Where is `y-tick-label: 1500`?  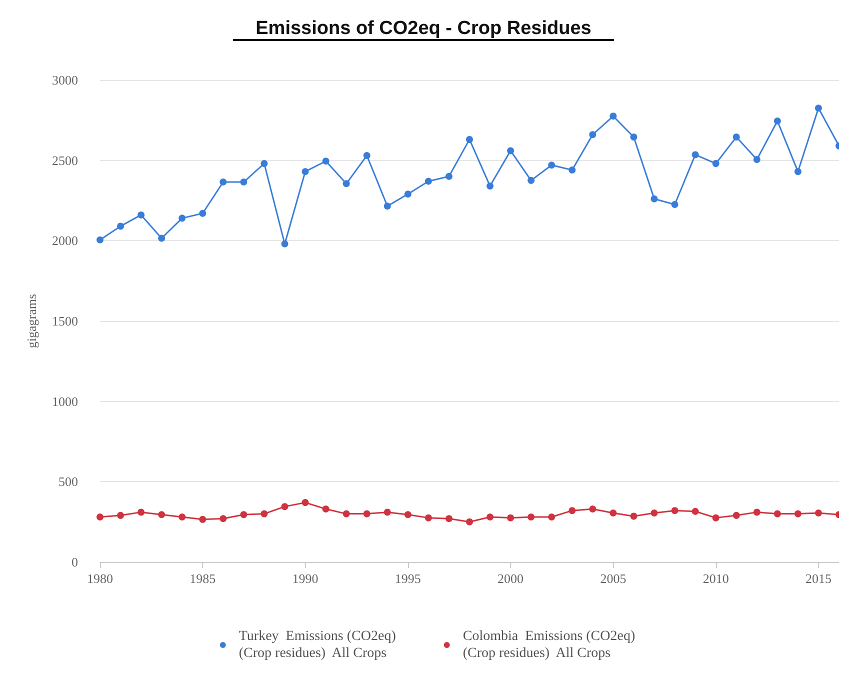
y-tick-label: 1500 is located at coordinates (65, 321).